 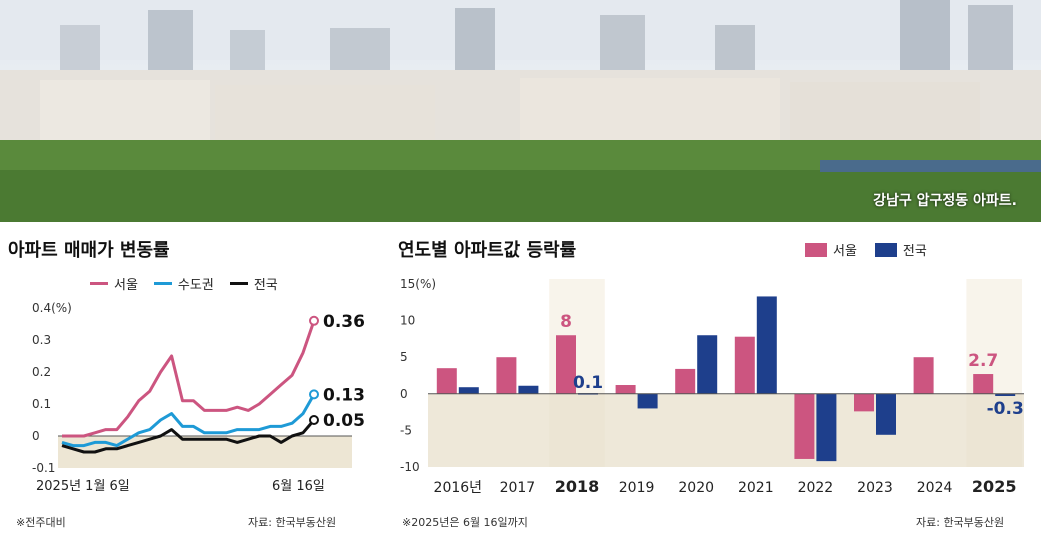 I want to click on left-chart-source: 자료: 한국부동산원, so click(x=292, y=522).